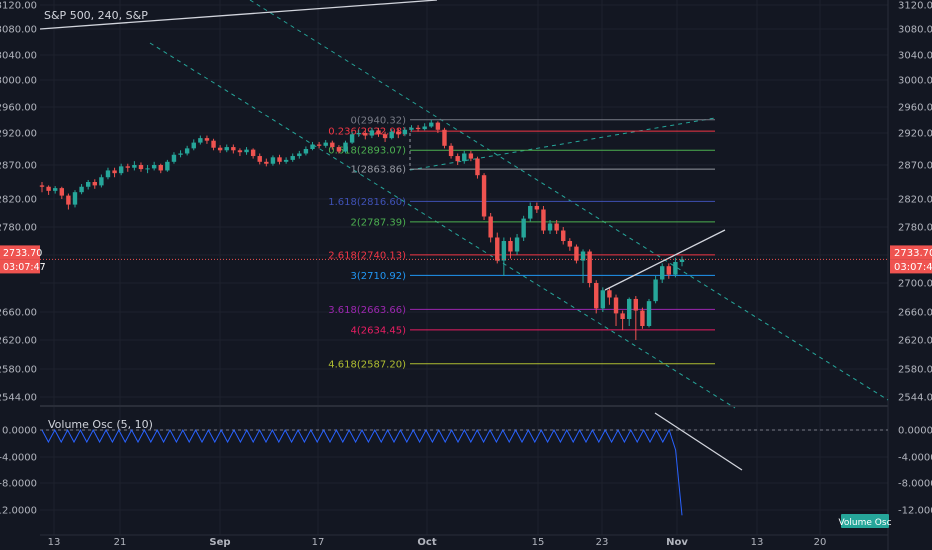 This screenshot has height=550, width=932. Describe the element at coordinates (865, 521) in the screenshot. I see `oscillator-badge-bg` at that location.